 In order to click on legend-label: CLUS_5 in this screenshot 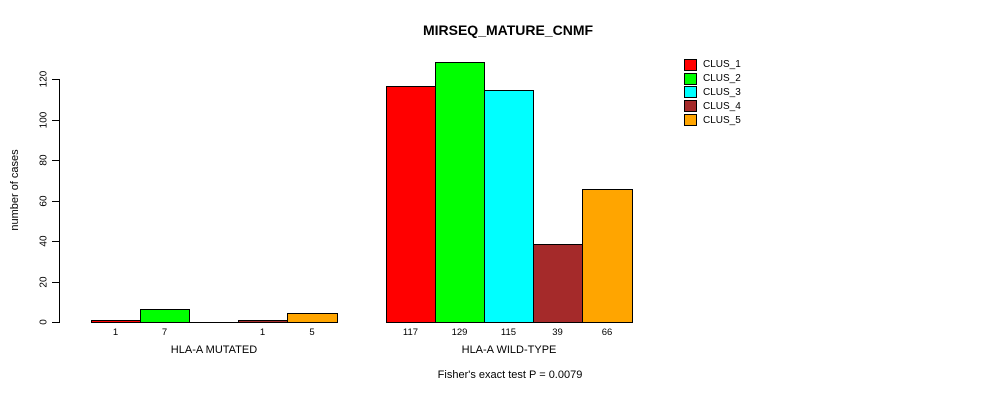, I will do `click(722, 120)`.